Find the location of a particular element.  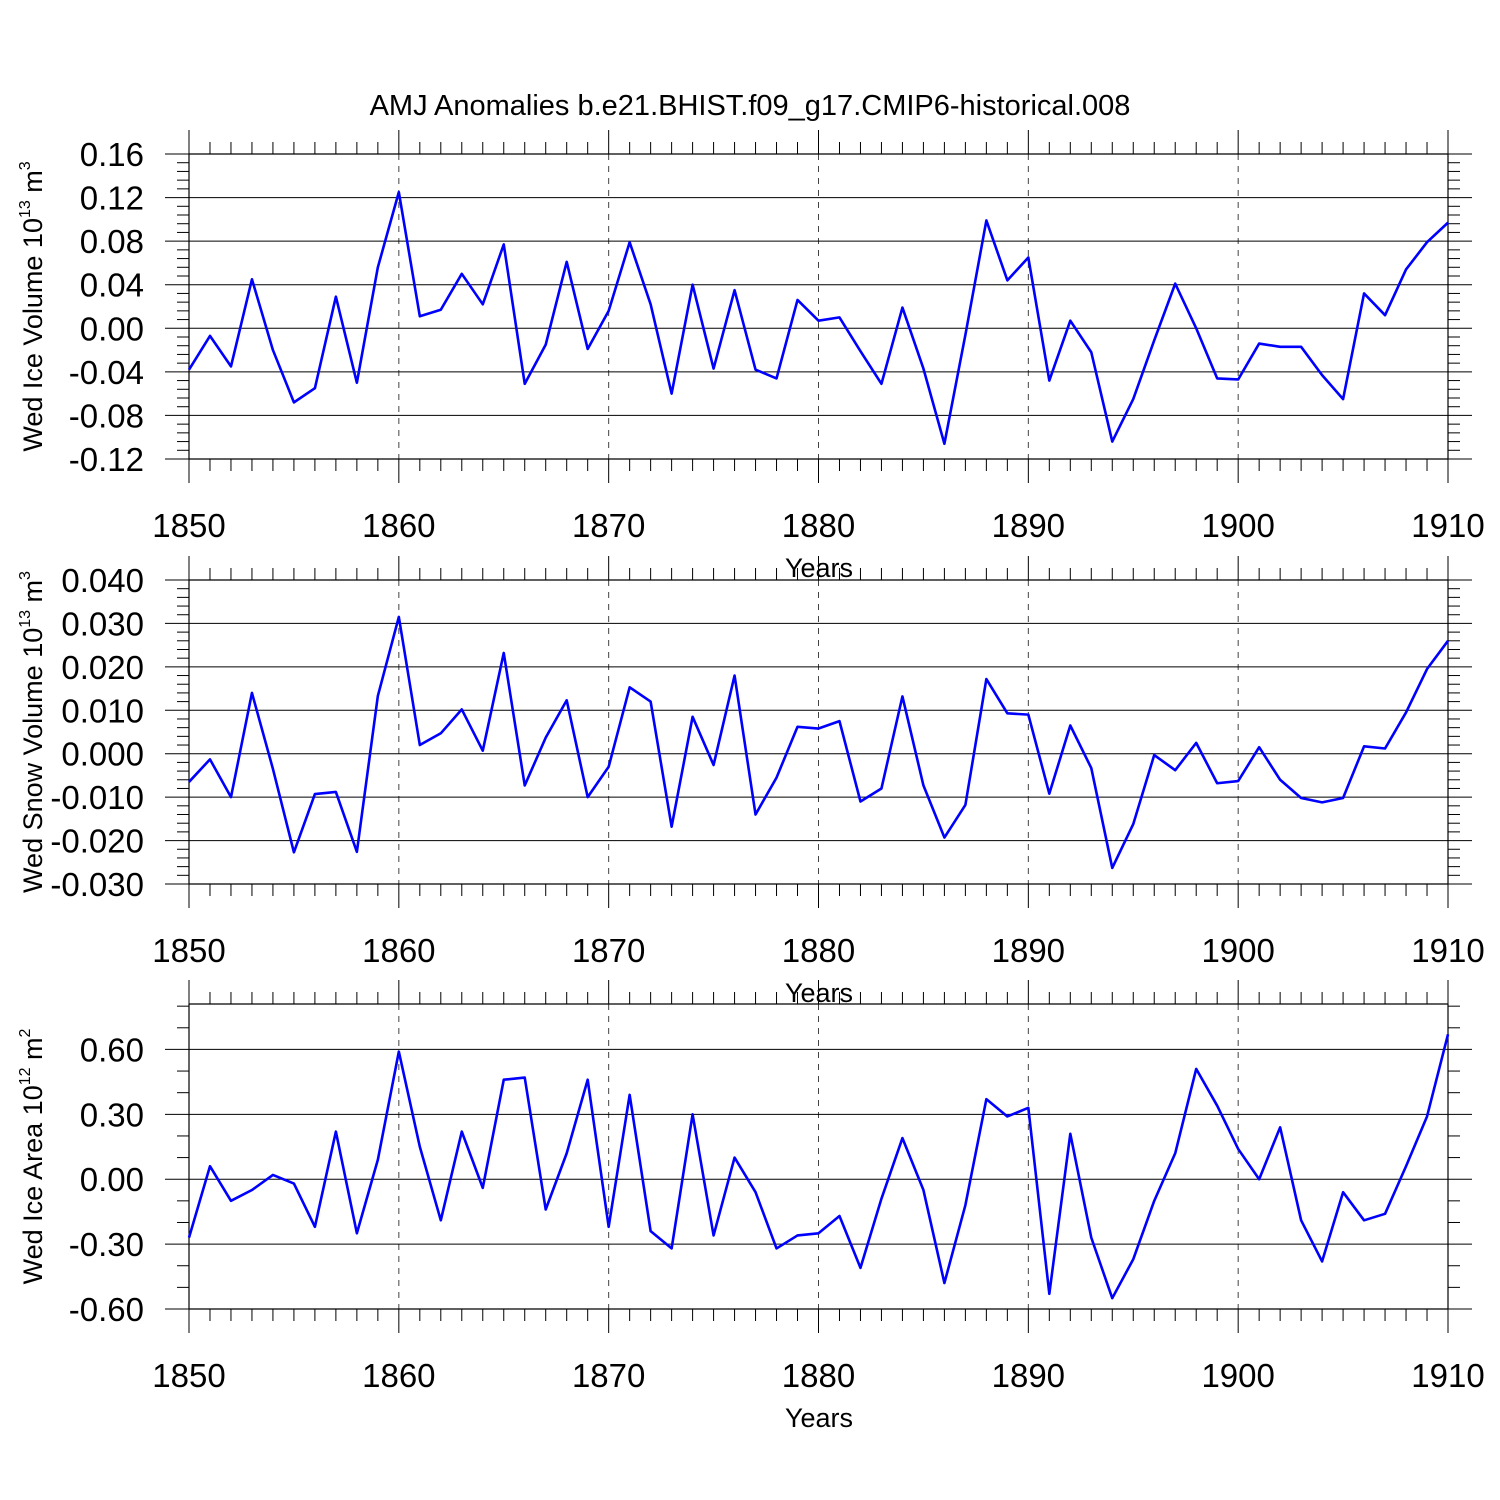

y-tick-label: 0.08 is located at coordinates (112, 241).